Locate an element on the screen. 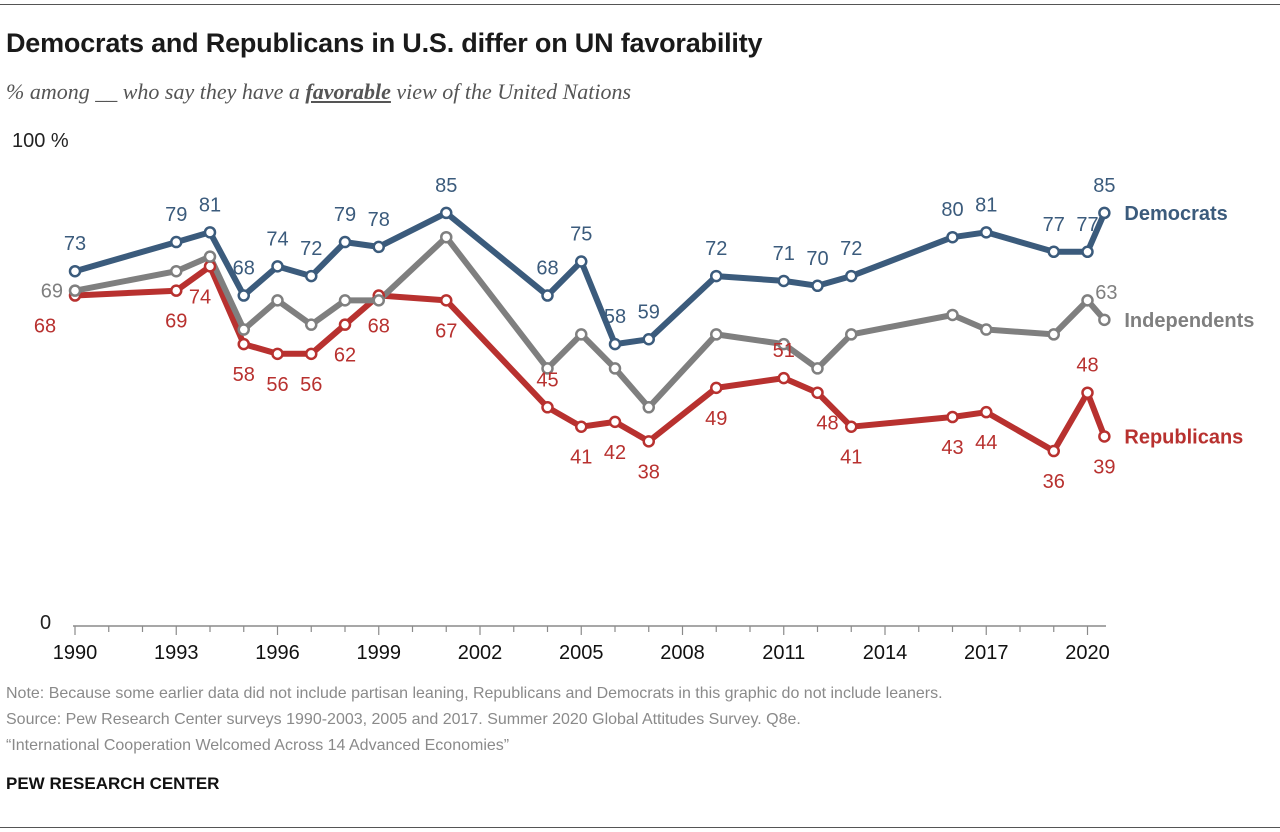 The image size is (1280, 832). x-tick-label: 1990 is located at coordinates (75, 653).